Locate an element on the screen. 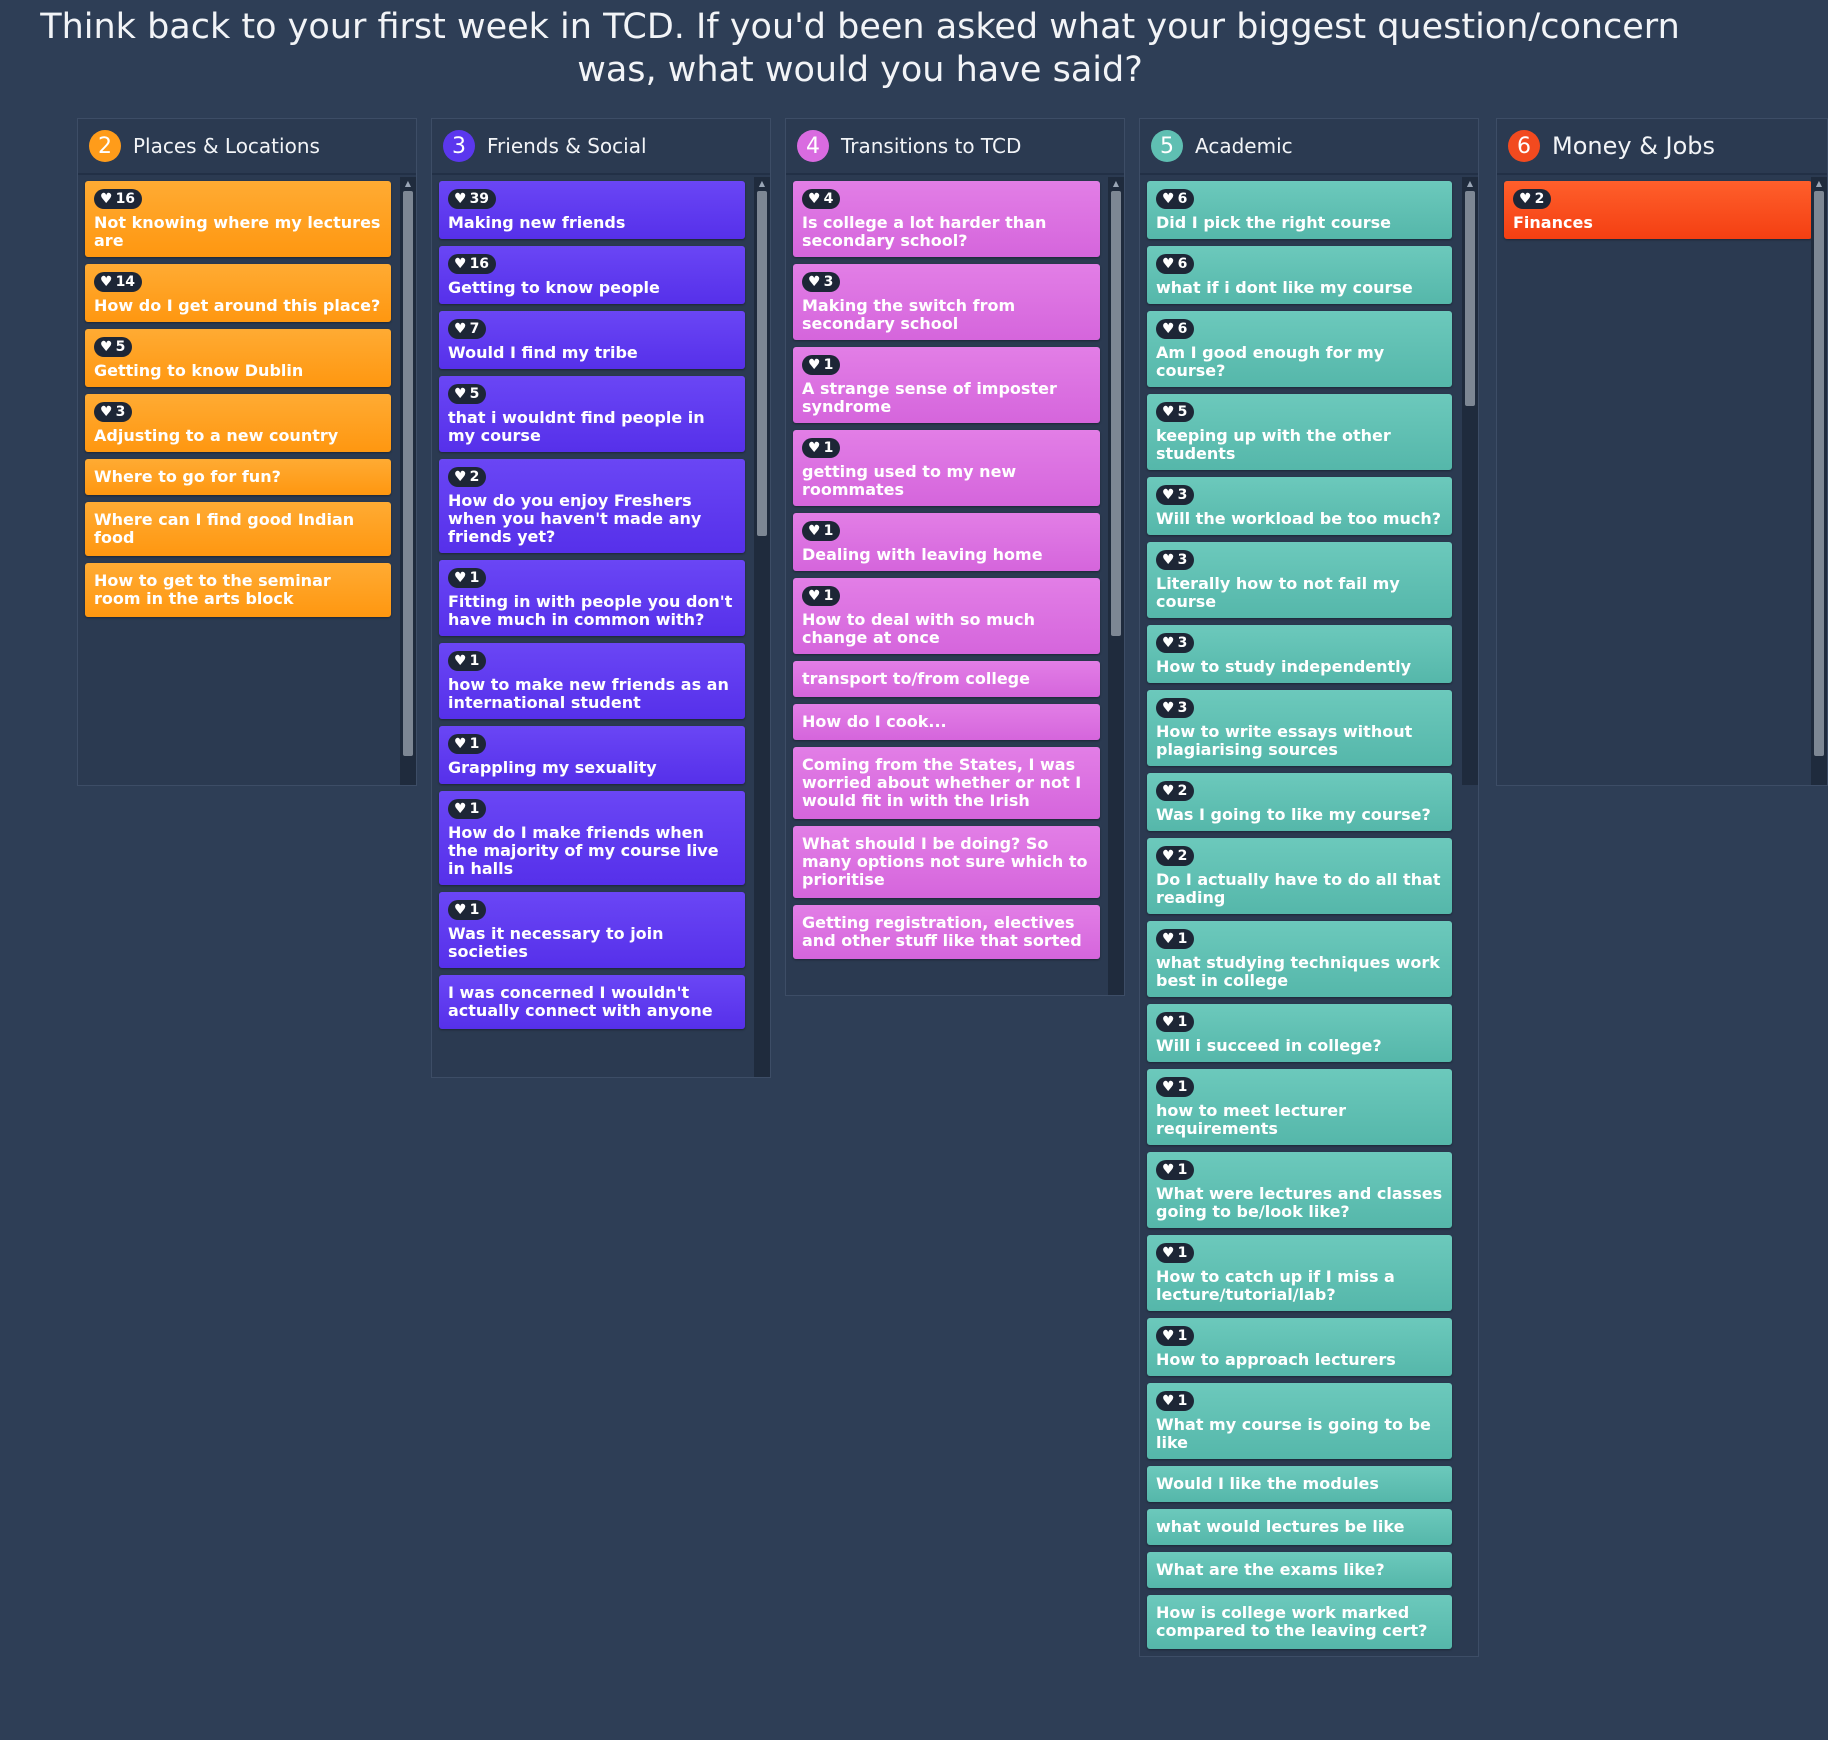 The width and height of the screenshot is (1828, 1740). idea-card: ♥ 2 Was I going to like my course? is located at coordinates (1299, 802).